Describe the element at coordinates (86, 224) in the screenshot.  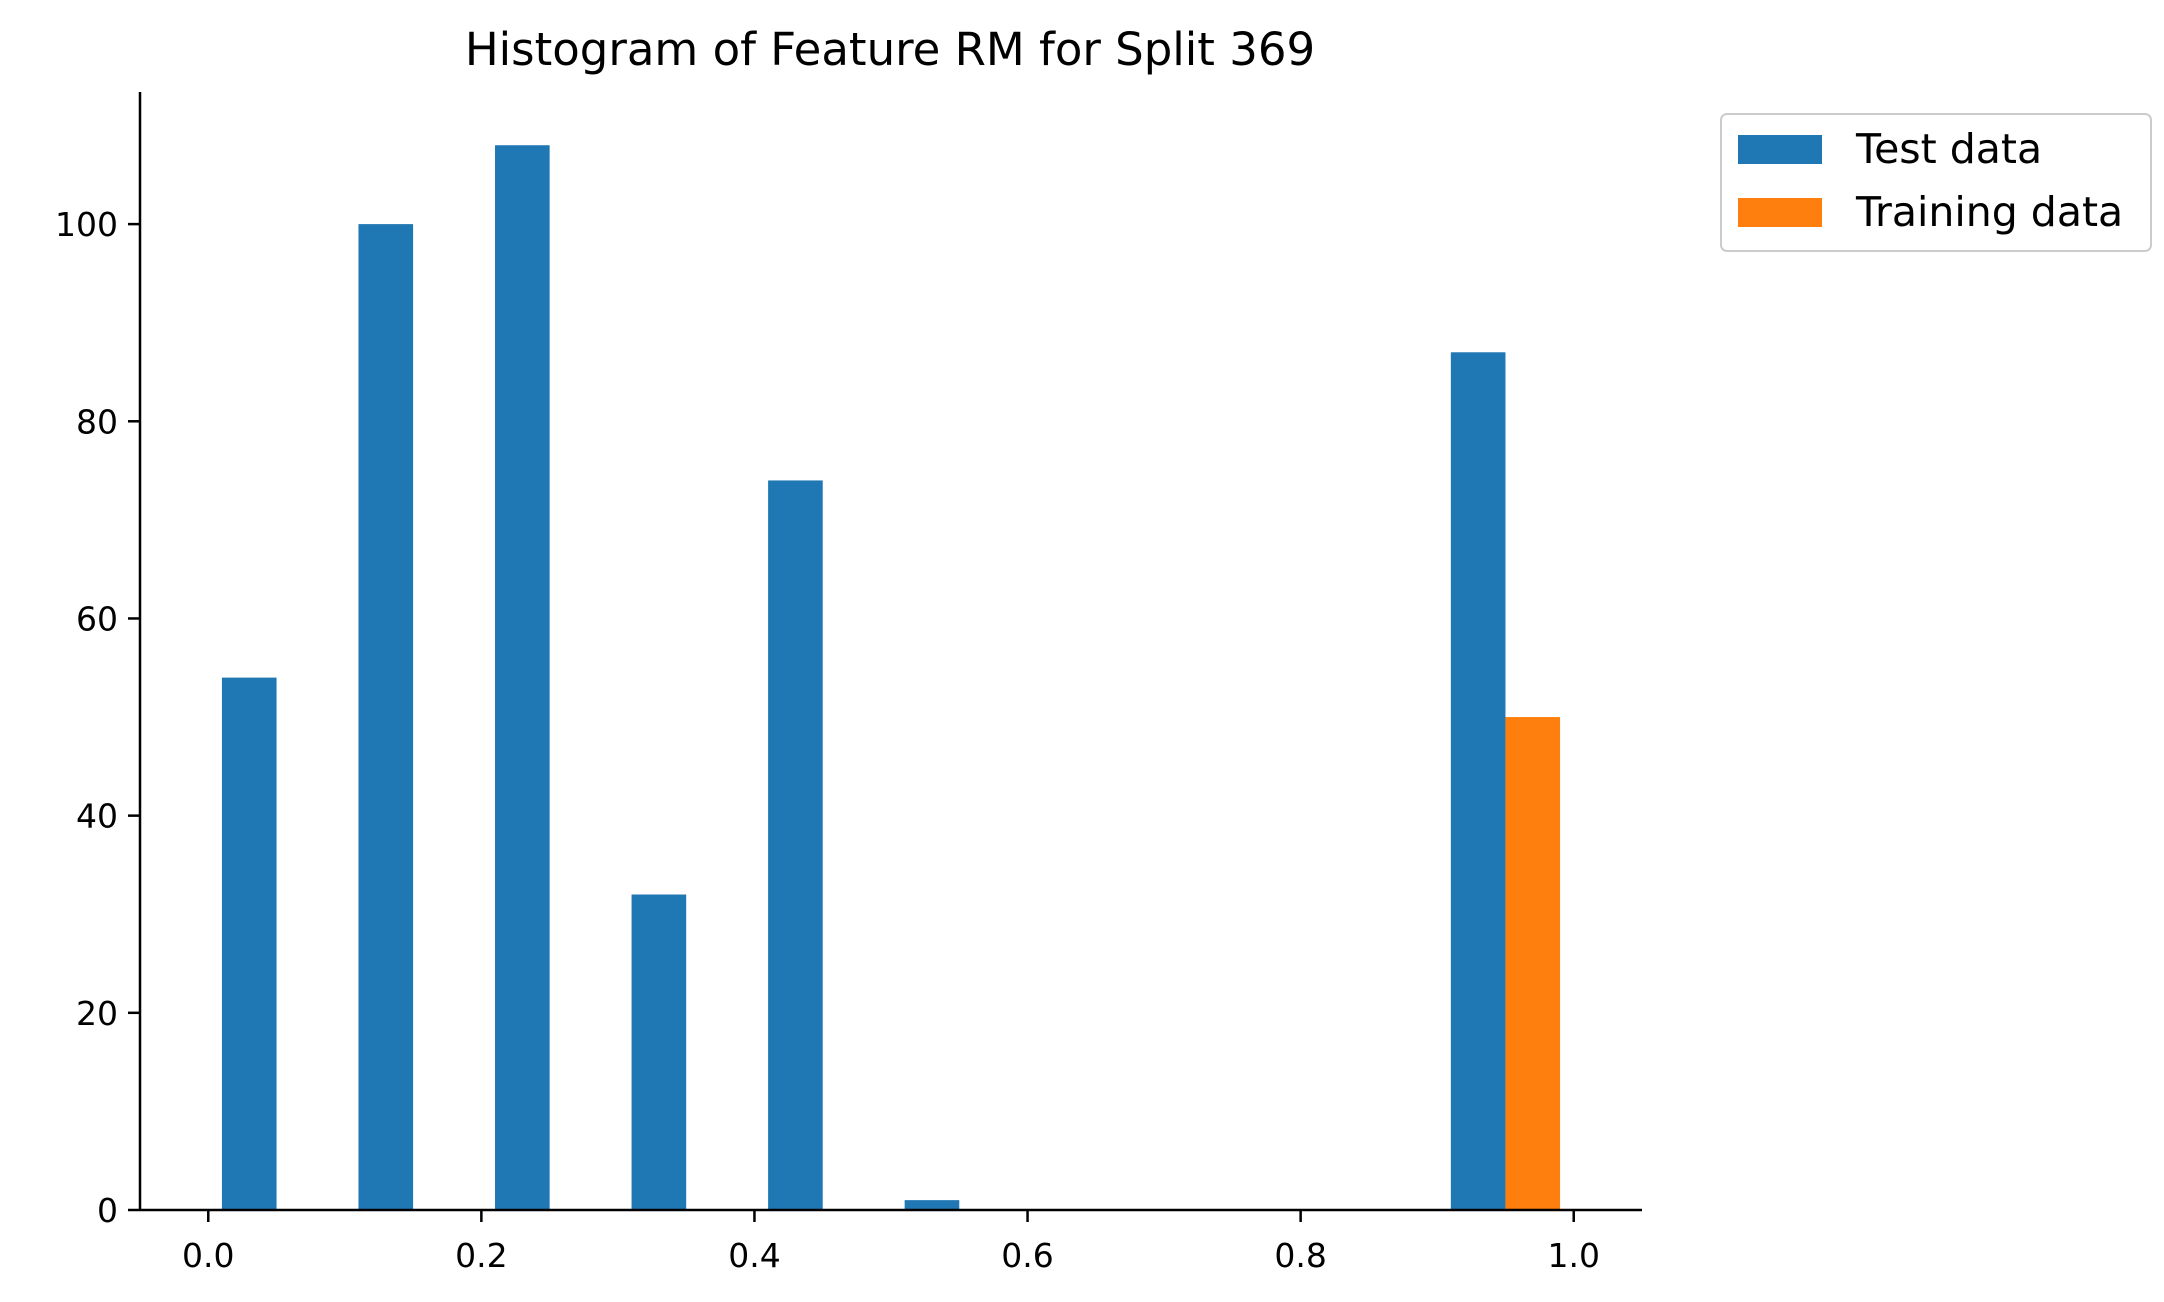
I see `y-tick-label: 100` at that location.